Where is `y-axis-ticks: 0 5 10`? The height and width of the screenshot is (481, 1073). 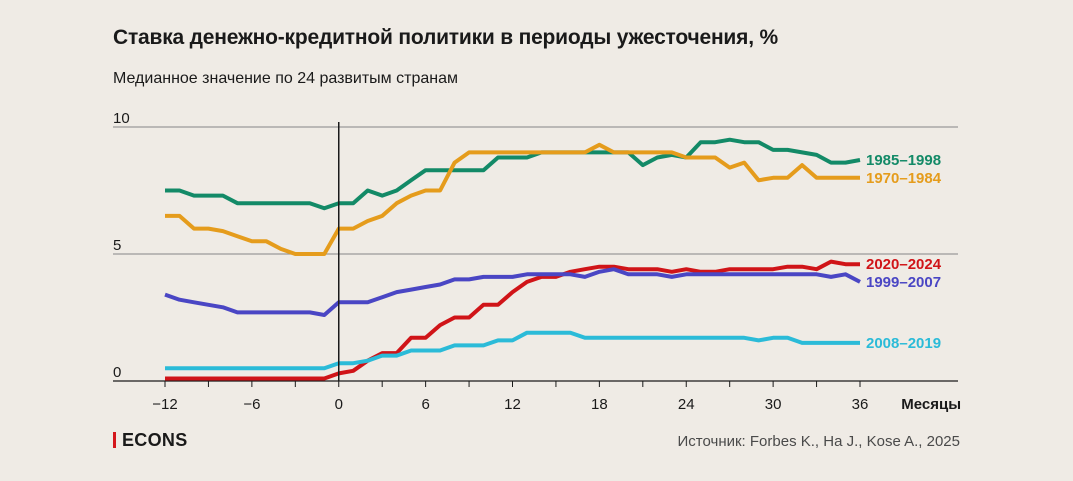 y-axis-ticks: 0 5 10 is located at coordinates (121, 245).